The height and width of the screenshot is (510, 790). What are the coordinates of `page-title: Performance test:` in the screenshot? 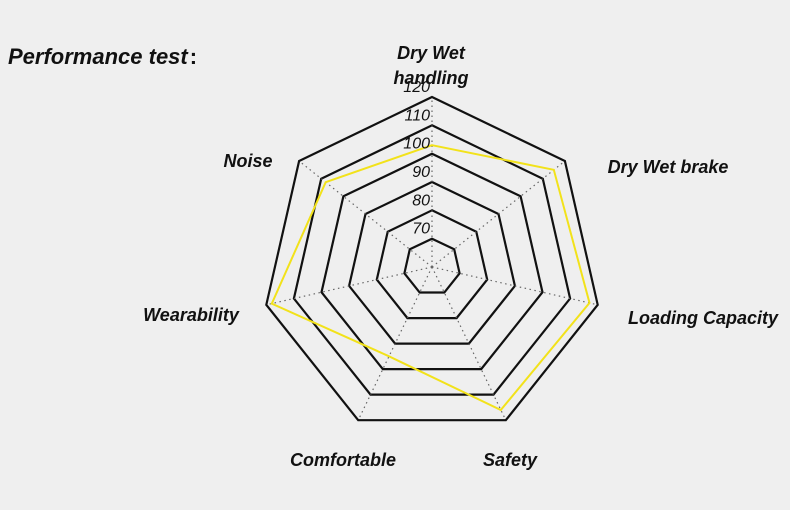 It's located at (102, 57).